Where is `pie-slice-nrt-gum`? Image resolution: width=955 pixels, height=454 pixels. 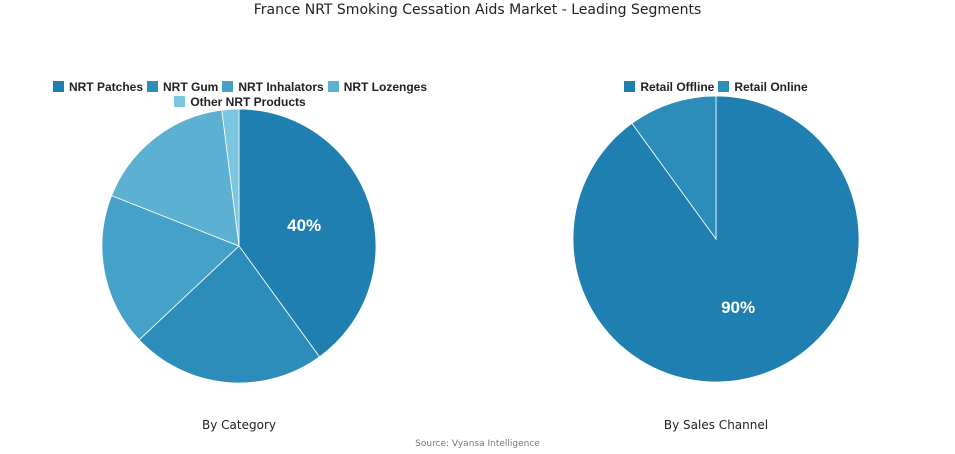 pie-slice-nrt-gum is located at coordinates (229, 314).